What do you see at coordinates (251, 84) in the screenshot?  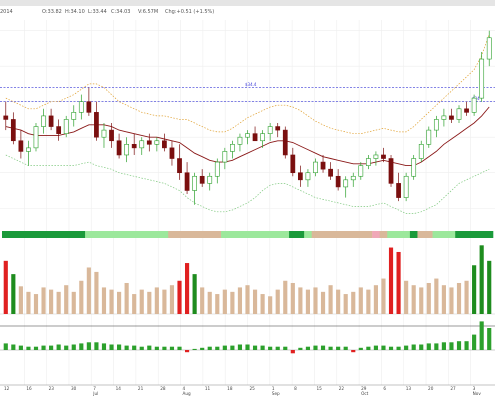 I see `resistance-label: $34.4` at bounding box center [251, 84].